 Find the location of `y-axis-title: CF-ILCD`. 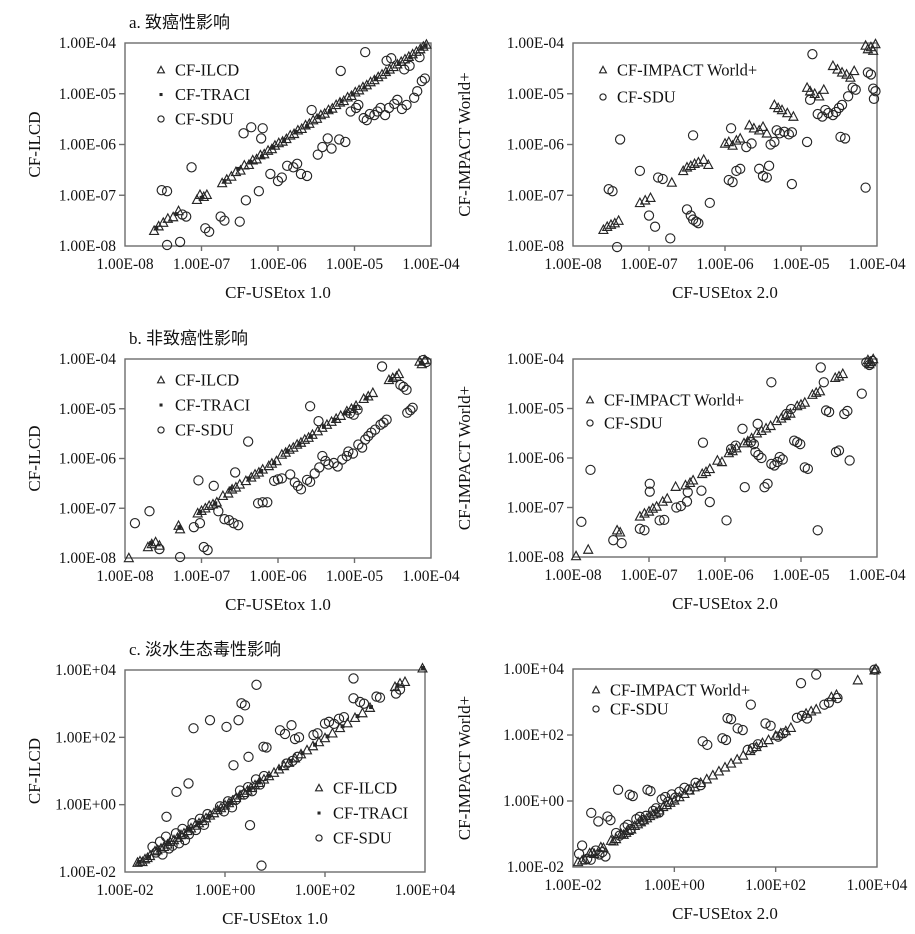

y-axis-title: CF-ILCD is located at coordinates (34, 458).